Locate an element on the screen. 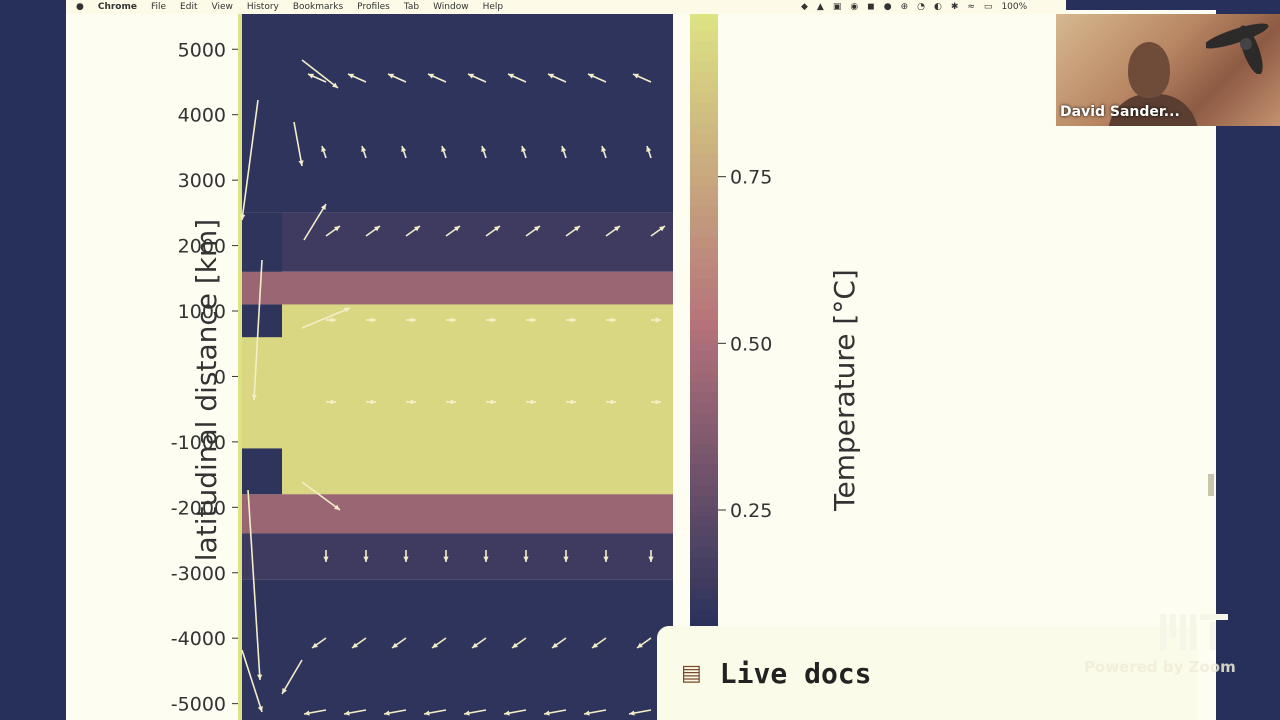  y-tick-label: 2000 is located at coordinates (202, 247).